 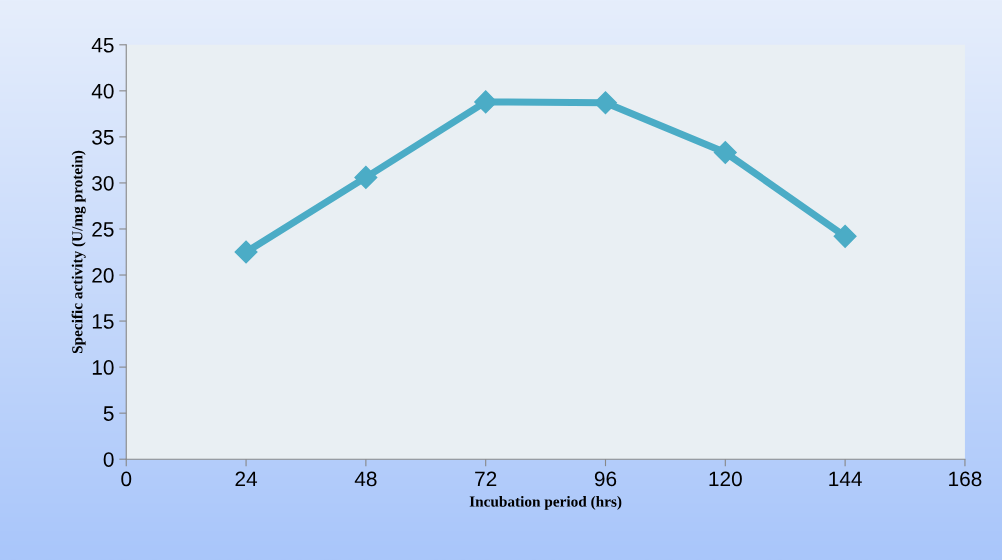 I want to click on y-tick-label: 15, so click(x=103, y=321).